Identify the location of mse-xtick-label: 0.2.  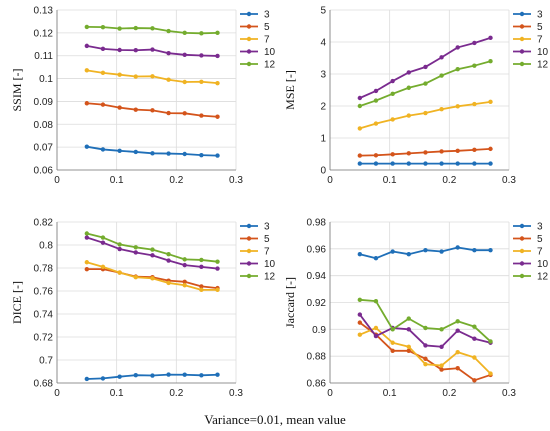
(449, 180).